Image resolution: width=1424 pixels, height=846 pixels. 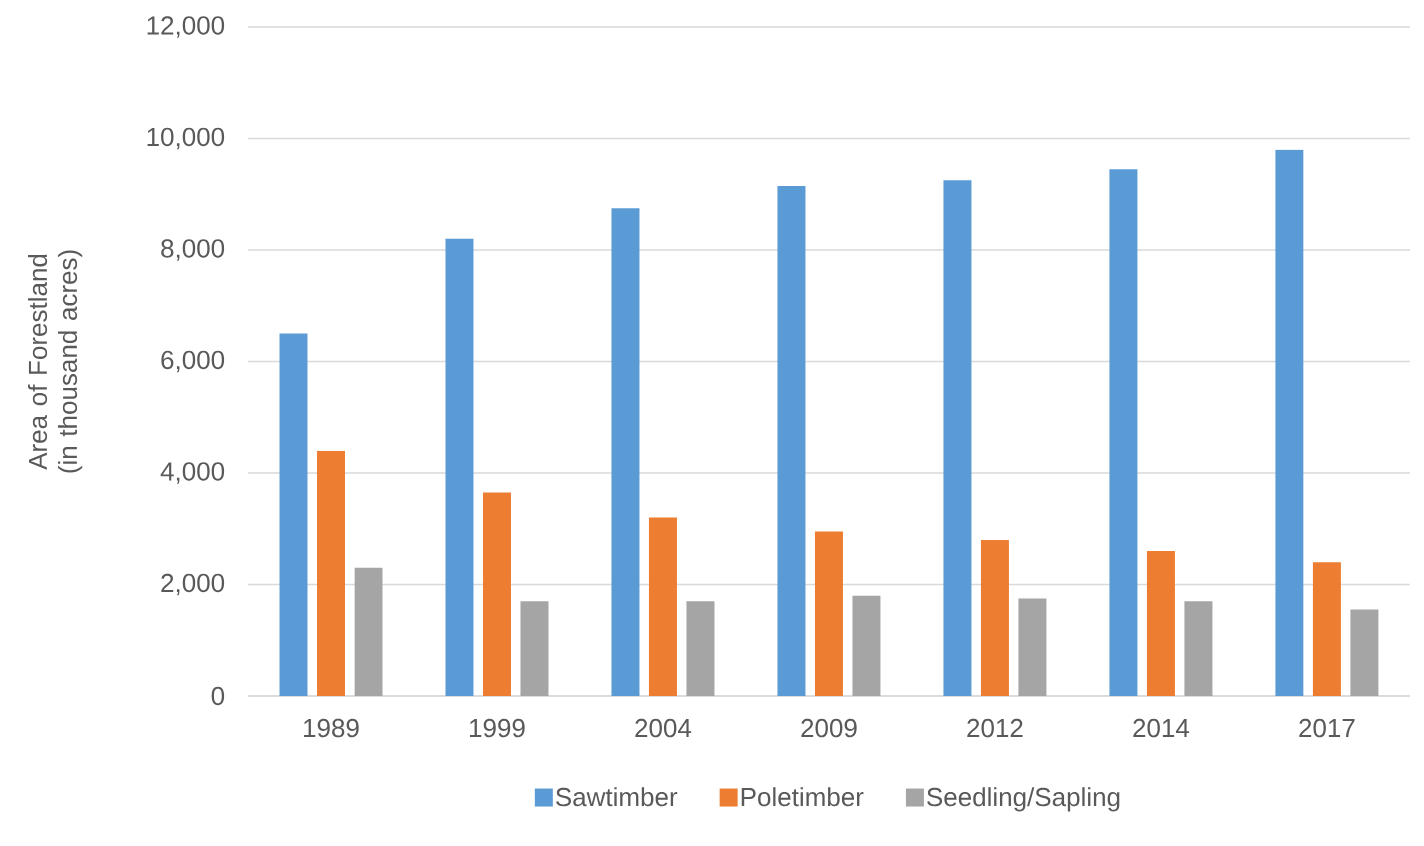 I want to click on x-tick-label: 1989, so click(x=331, y=728).